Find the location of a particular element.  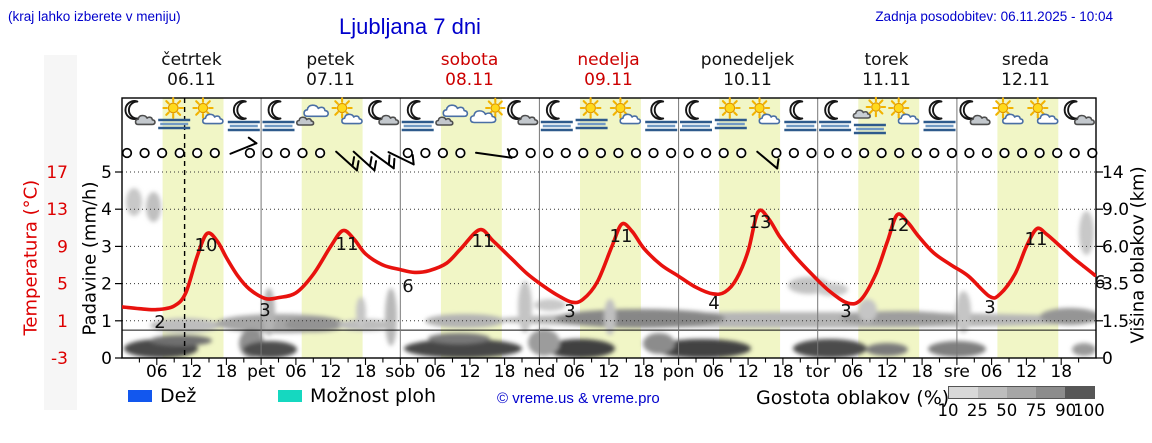

day-date: 11.11 is located at coordinates (886, 80).